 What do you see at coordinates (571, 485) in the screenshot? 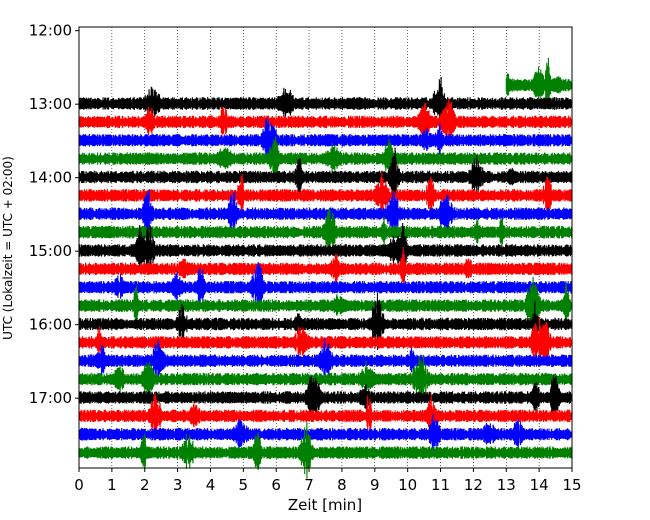
I see `x-tick-label: 15` at bounding box center [571, 485].